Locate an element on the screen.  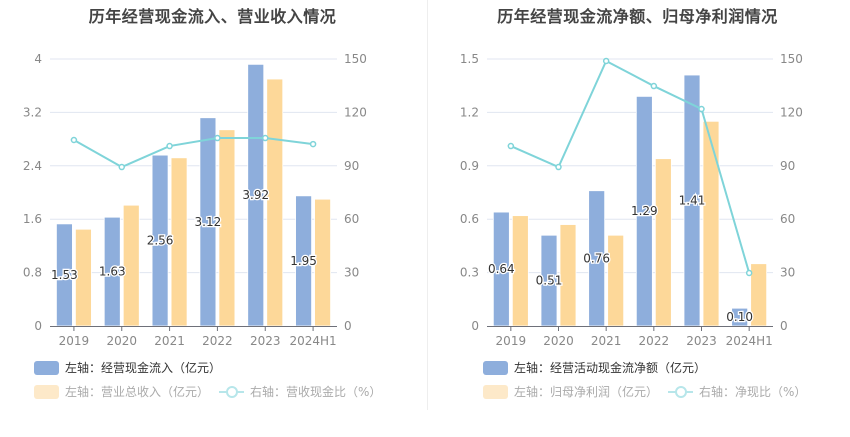
left-axis-tick-label: 0.6 is located at coordinates (469, 219).